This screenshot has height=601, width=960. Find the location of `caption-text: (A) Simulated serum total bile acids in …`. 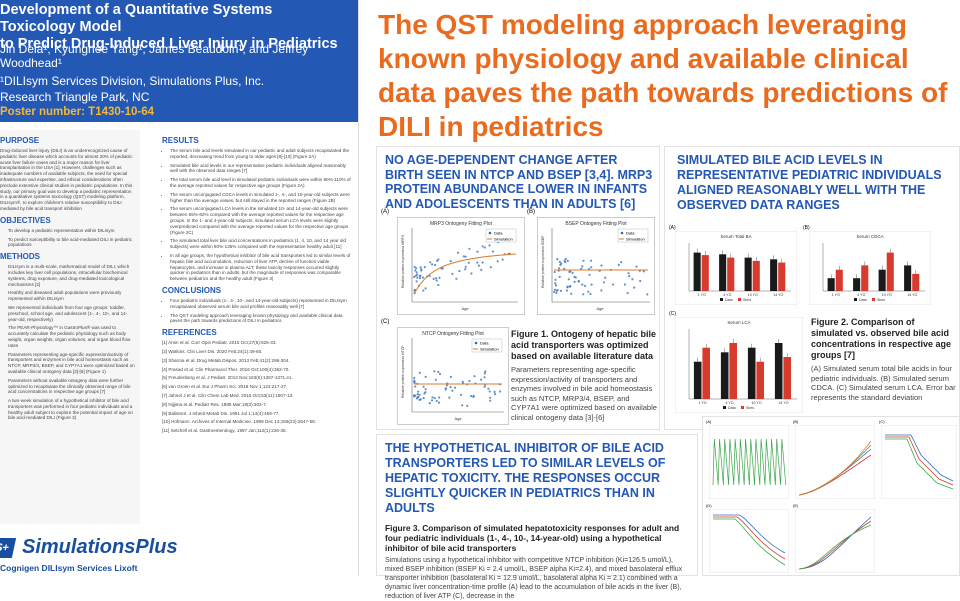

caption-text: (A) Simulated serum total bile acids in … is located at coordinates (883, 383).